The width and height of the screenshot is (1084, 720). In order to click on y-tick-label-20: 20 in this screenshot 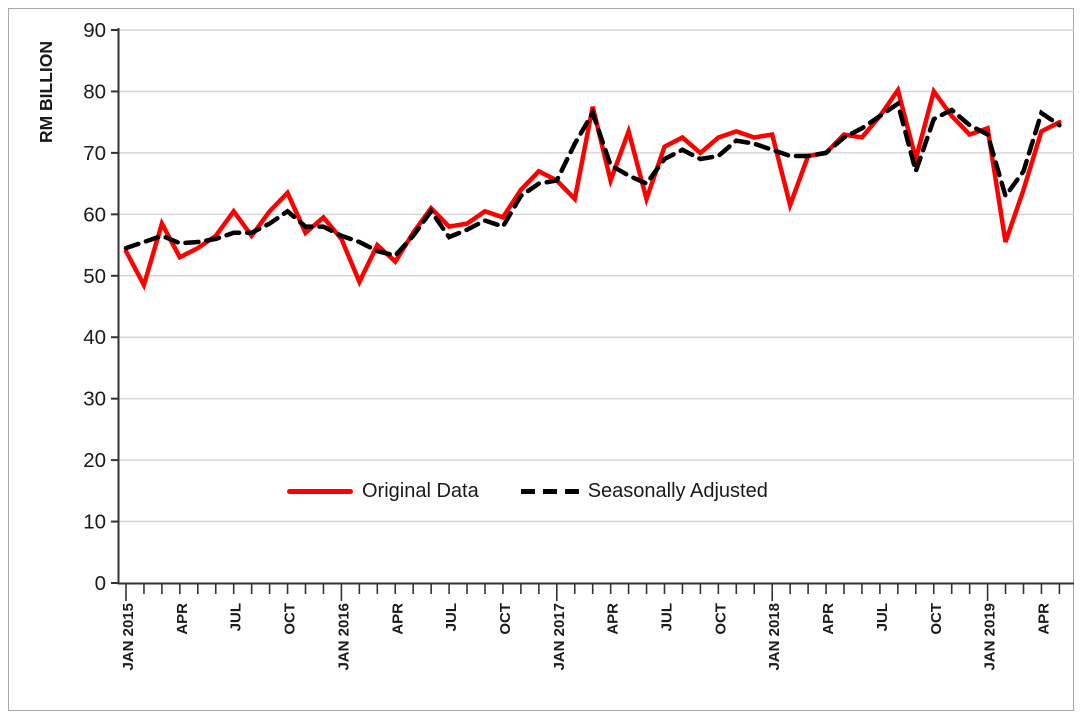, I will do `click(94, 460)`.